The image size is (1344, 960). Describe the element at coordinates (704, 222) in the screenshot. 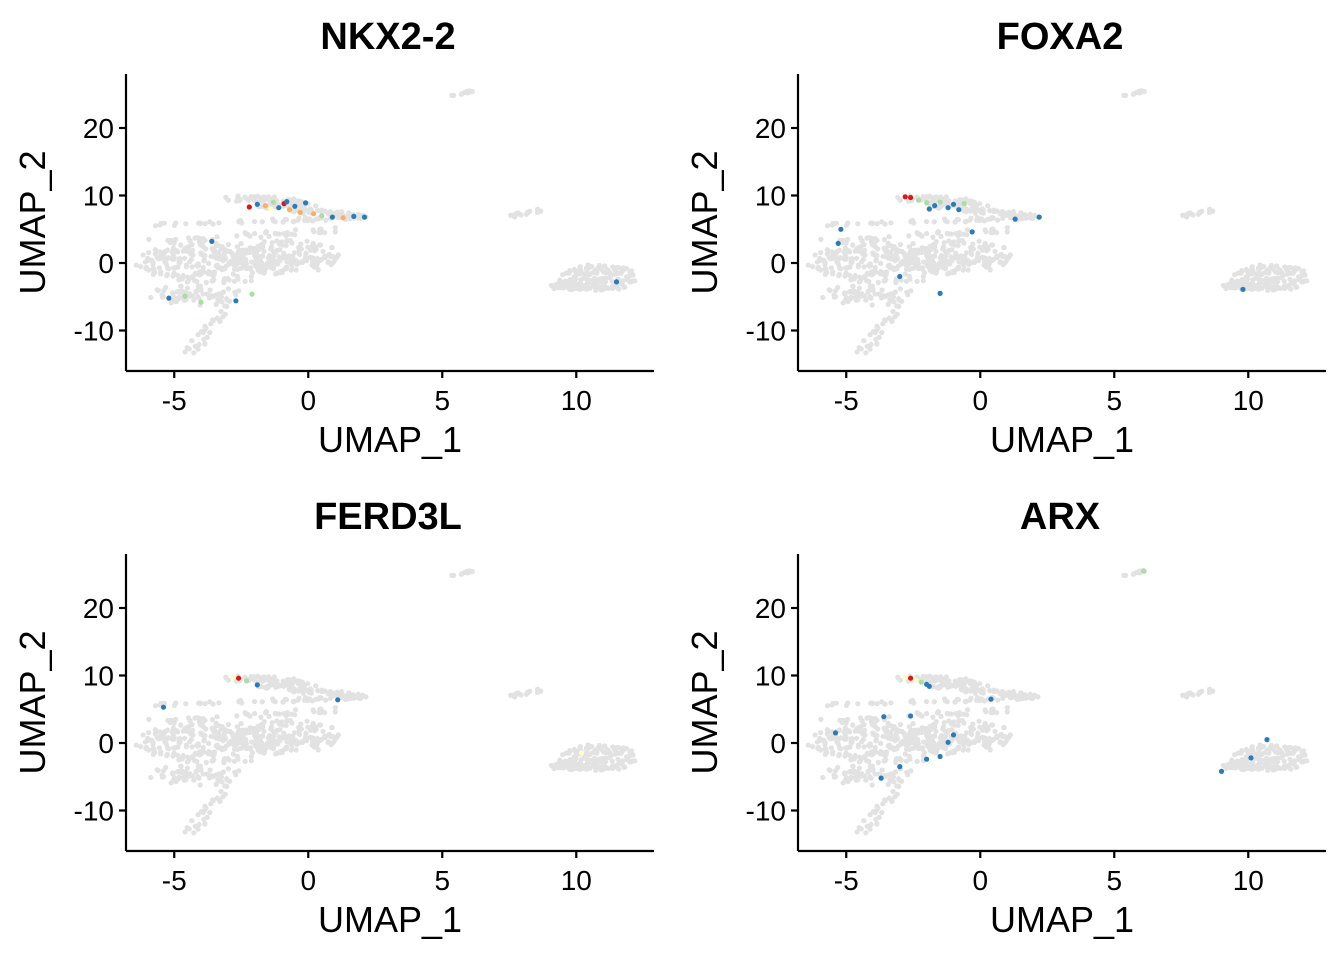

I see `y-axis-title: UMAP_2` at that location.